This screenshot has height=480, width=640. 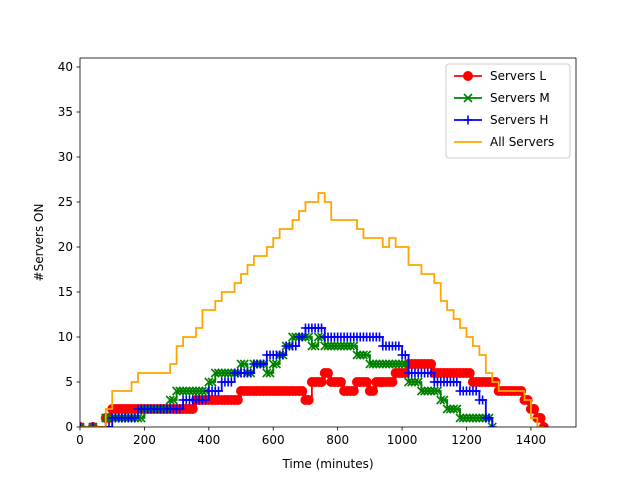 I want to click on y-tick-label: 25, so click(x=65, y=202).